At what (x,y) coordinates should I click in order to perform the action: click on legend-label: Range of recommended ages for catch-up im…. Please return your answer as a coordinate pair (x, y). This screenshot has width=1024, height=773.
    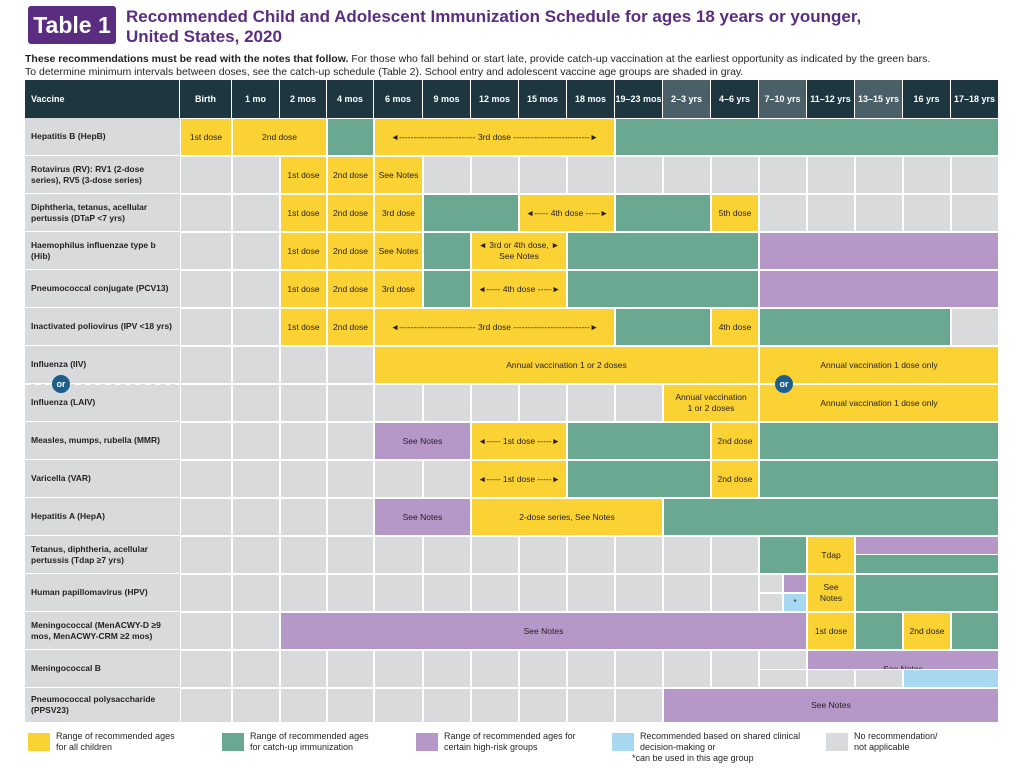
    Looking at the image, I should click on (309, 742).